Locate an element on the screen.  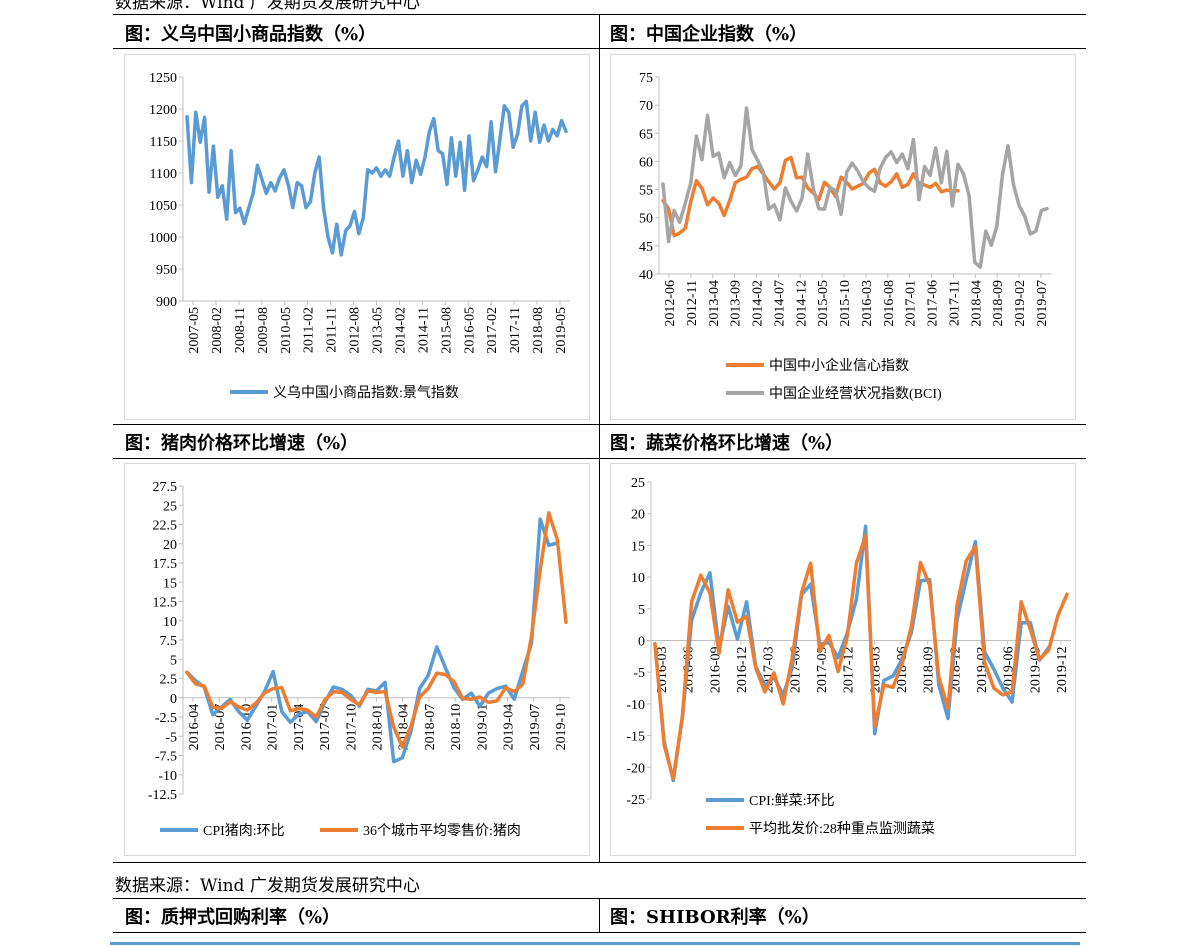
x-tick-label: 2012-08 is located at coordinates (355, 330).